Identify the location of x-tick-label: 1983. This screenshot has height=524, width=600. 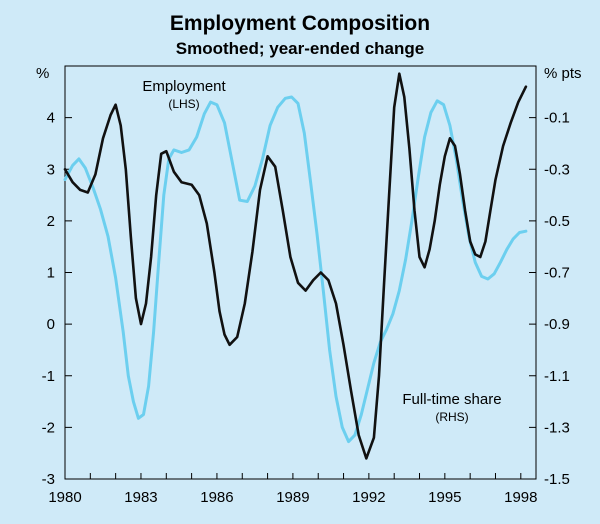
(140, 497).